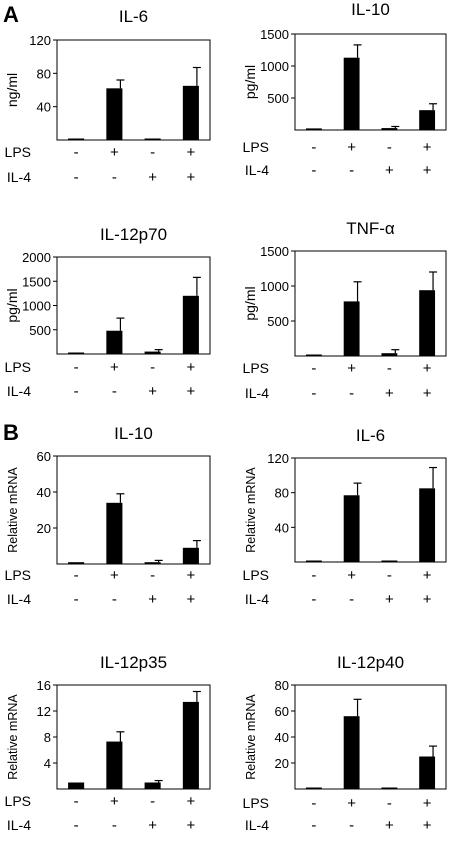  What do you see at coordinates (47, 763) in the screenshot?
I see `y-tick-label: 4` at bounding box center [47, 763].